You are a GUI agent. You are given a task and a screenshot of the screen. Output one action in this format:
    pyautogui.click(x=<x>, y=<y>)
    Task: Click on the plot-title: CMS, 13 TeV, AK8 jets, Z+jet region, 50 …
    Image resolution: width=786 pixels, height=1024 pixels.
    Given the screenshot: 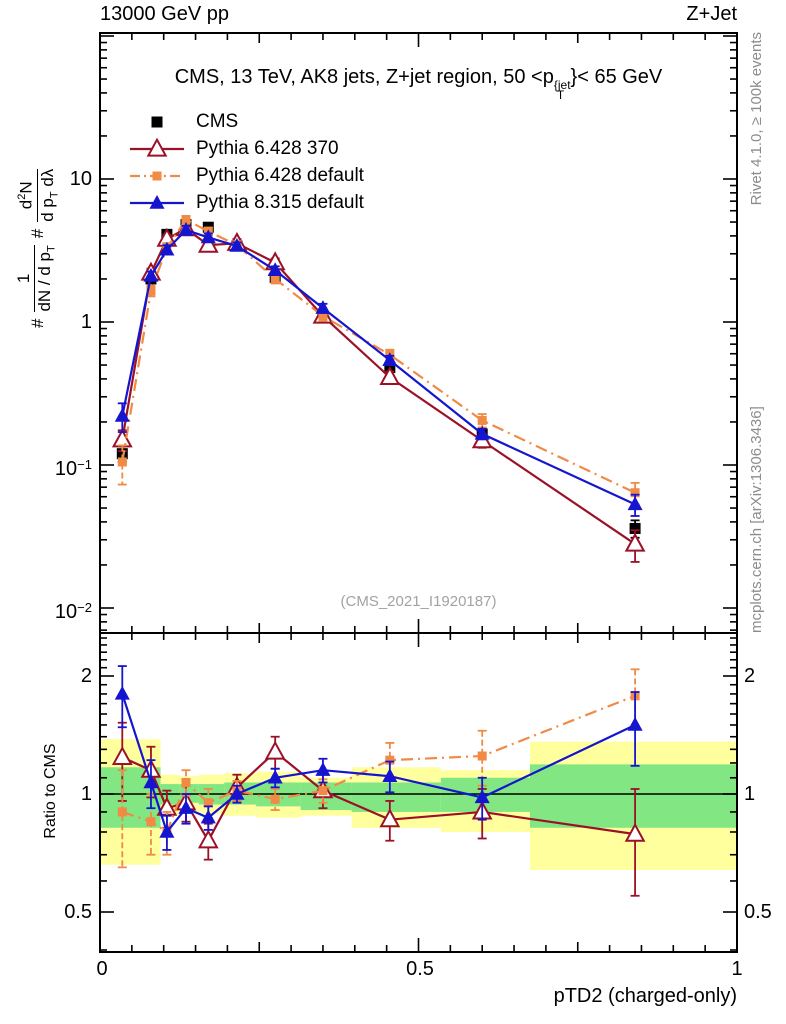 What is the action you would take?
    pyautogui.click(x=418, y=84)
    